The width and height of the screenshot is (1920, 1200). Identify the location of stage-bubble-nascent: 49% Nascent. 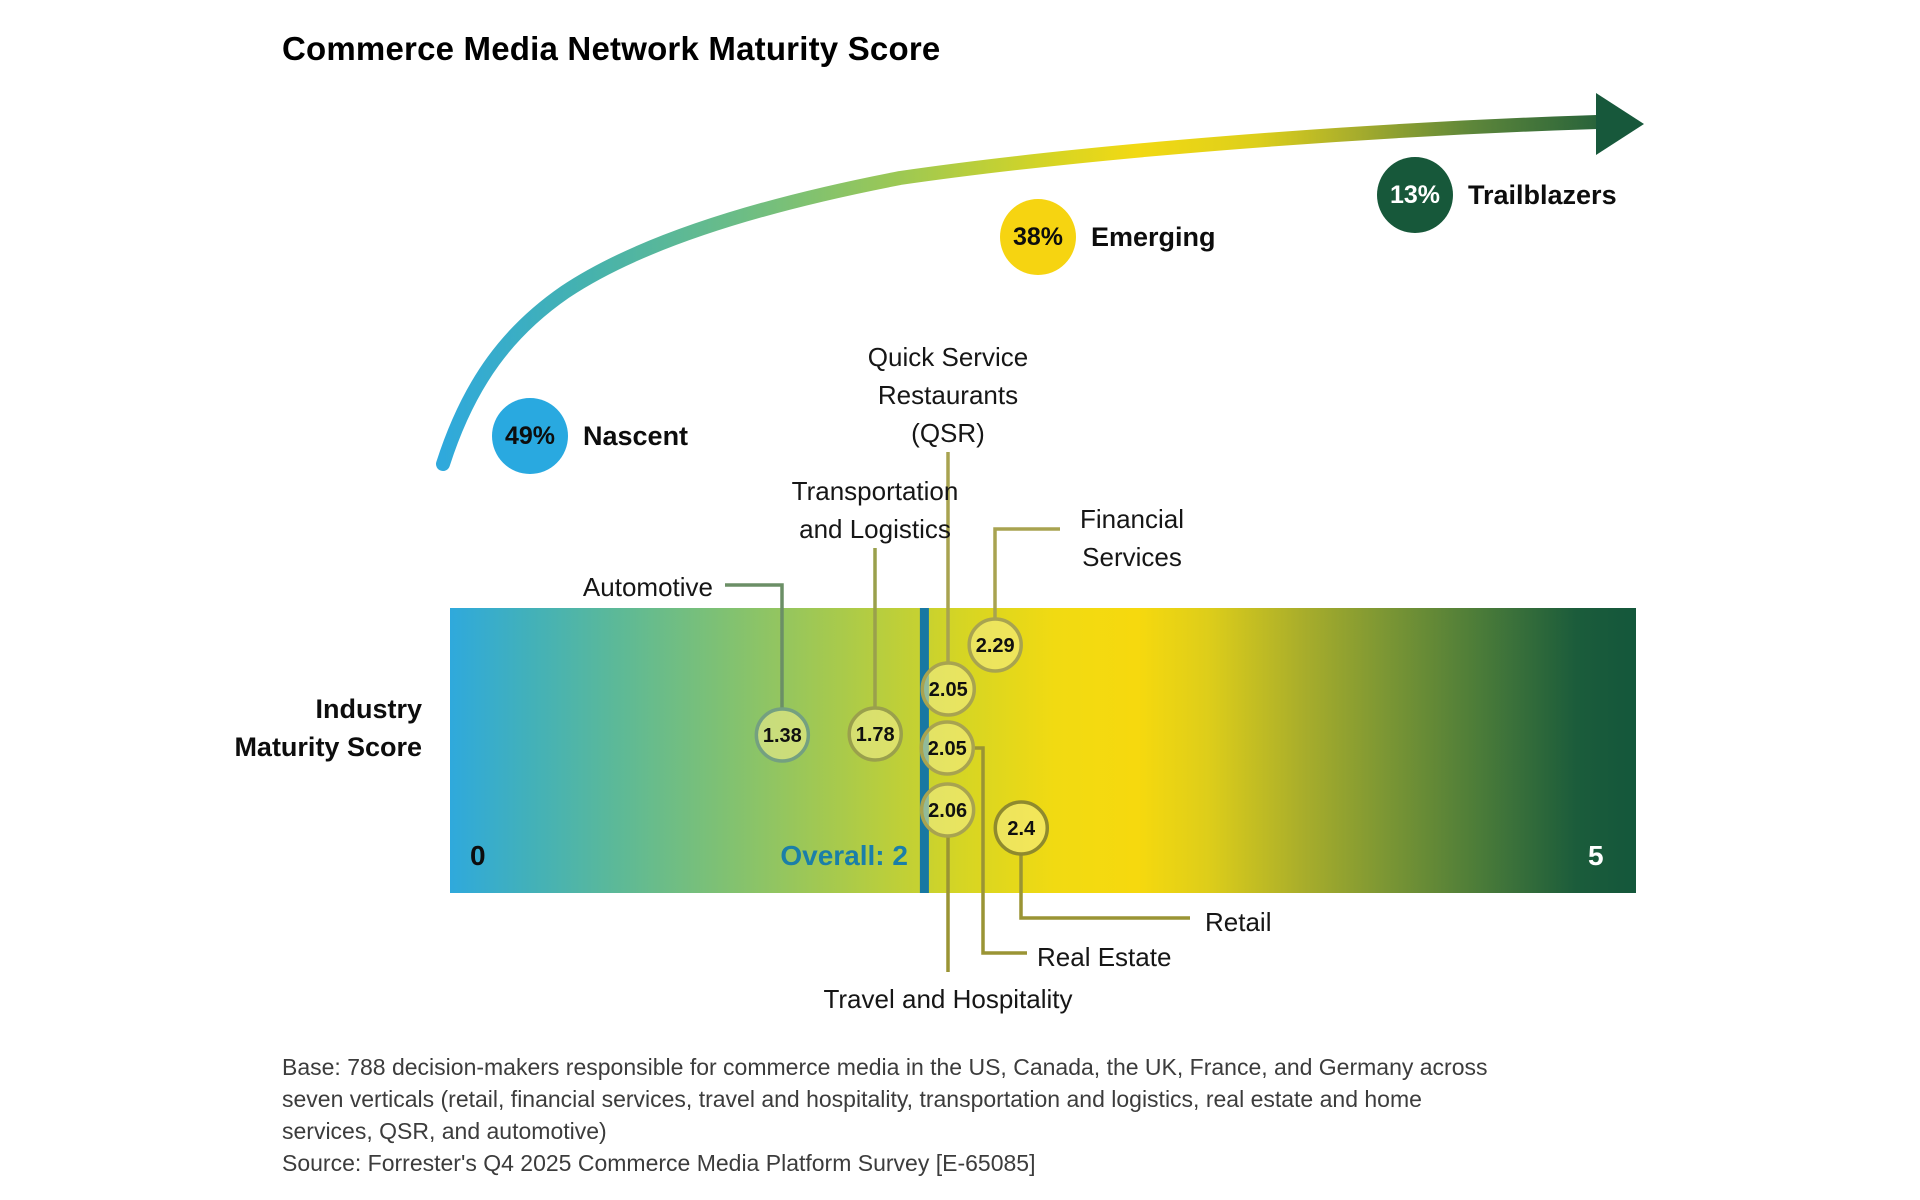
(590, 436).